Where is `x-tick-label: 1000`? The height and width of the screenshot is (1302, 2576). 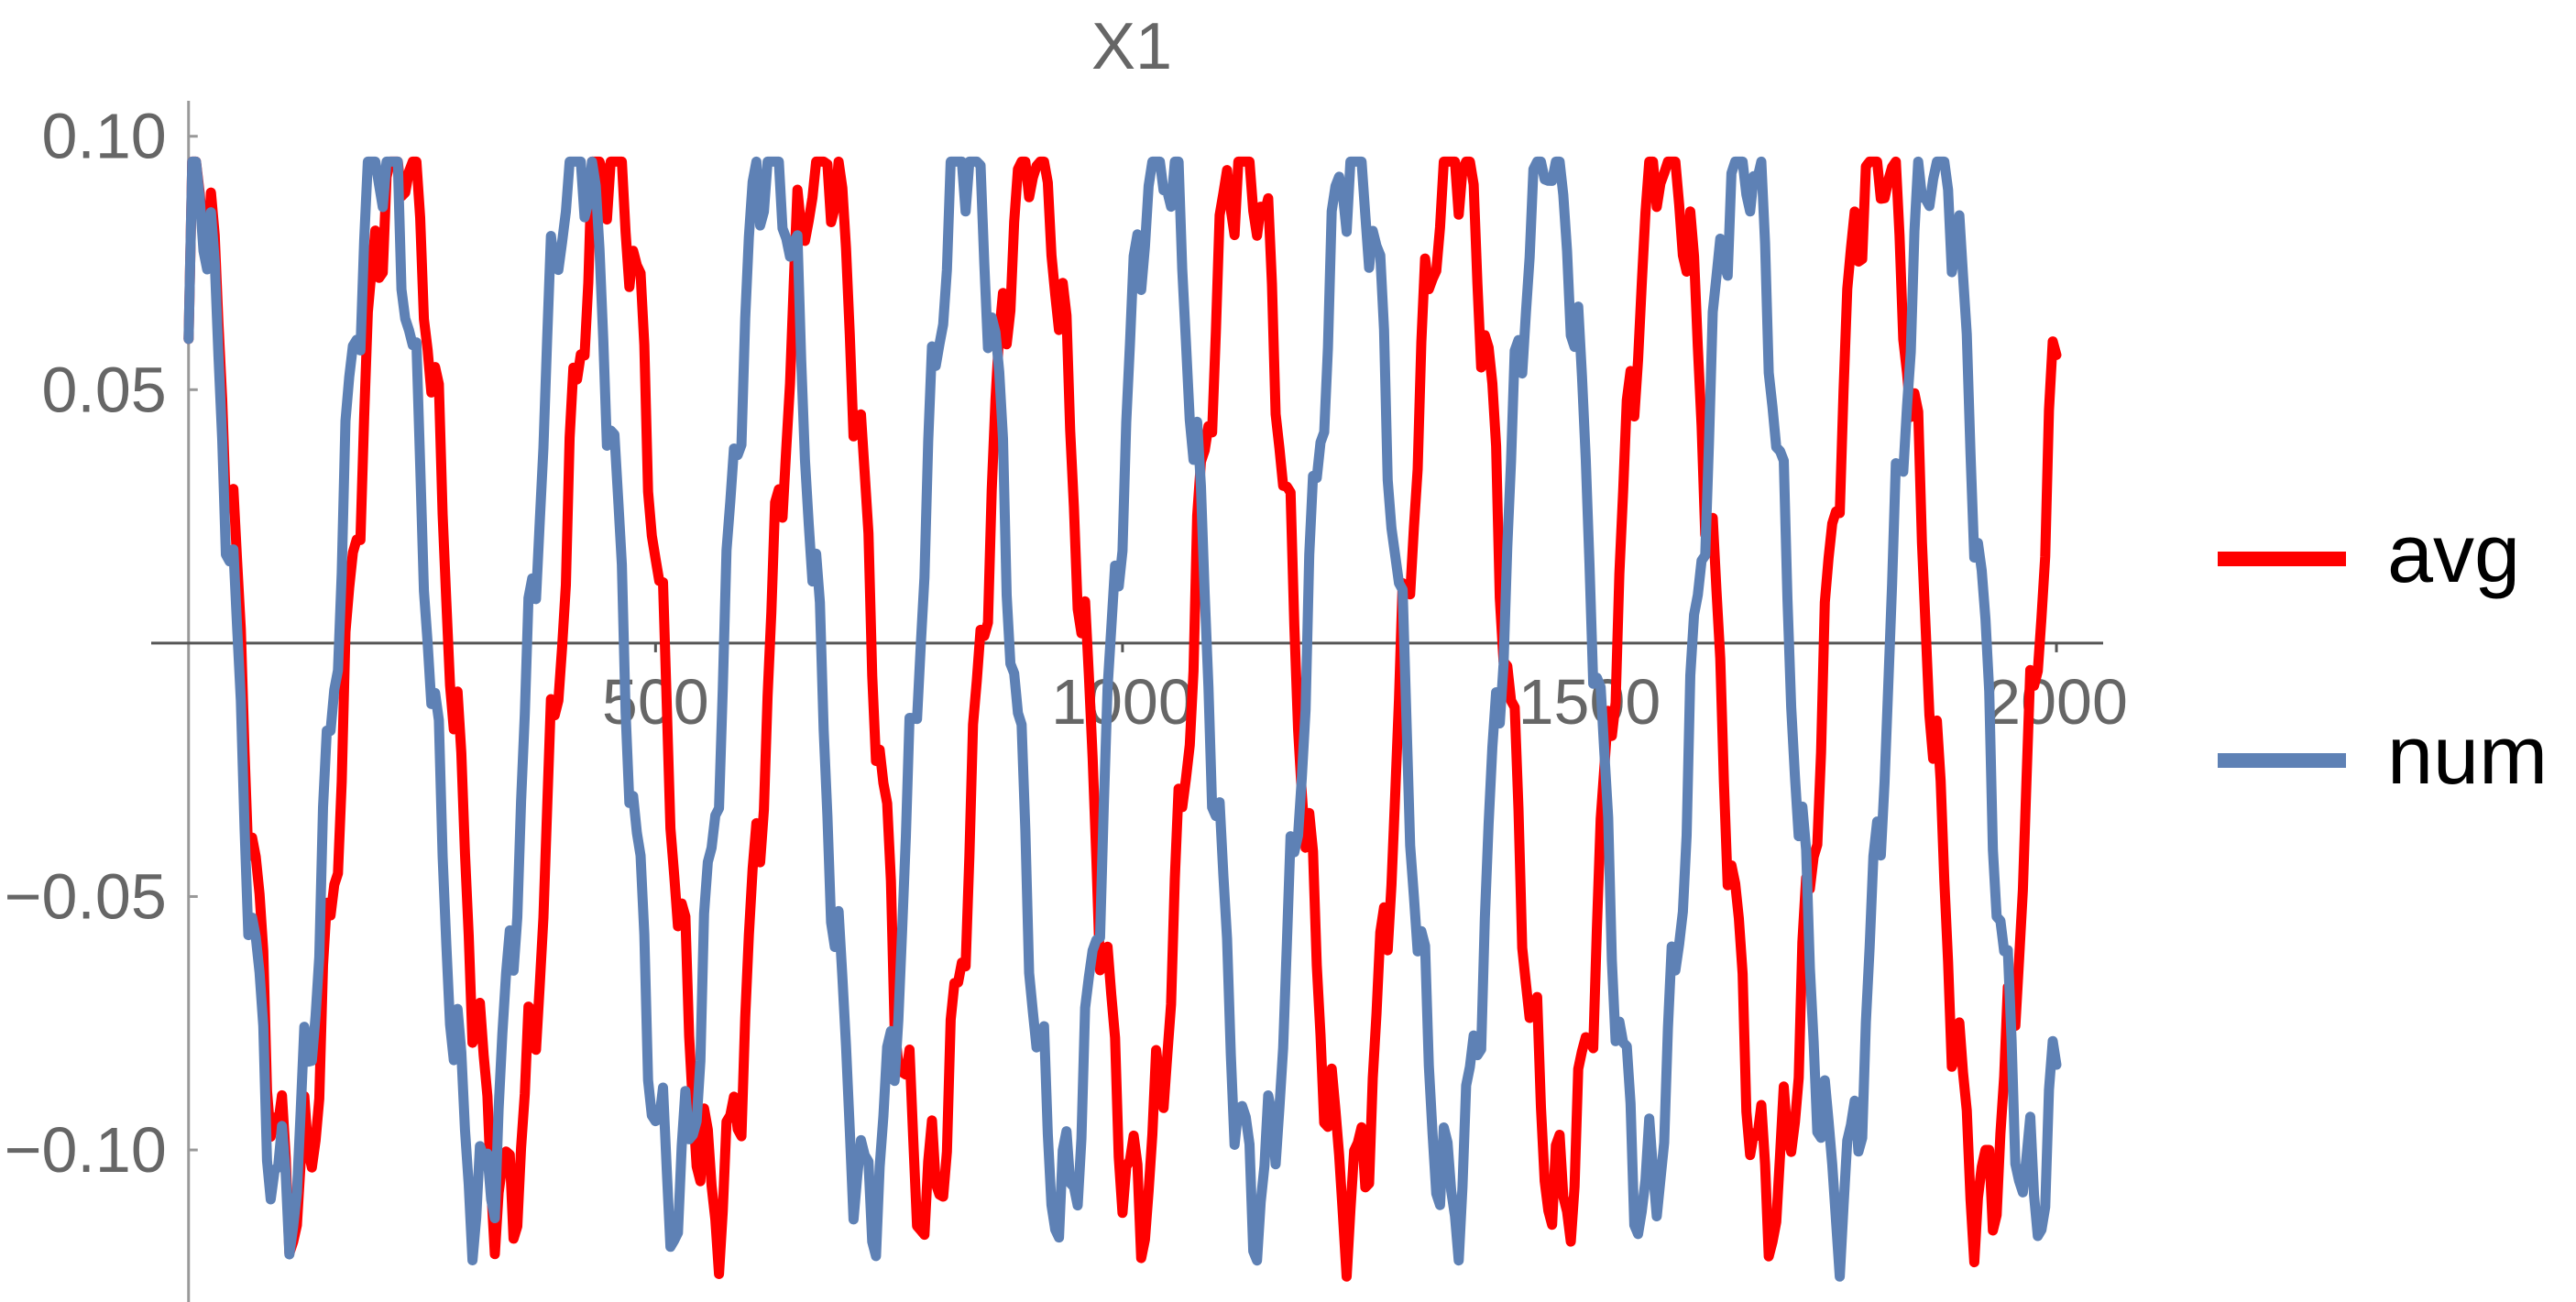 x-tick-label: 1000 is located at coordinates (1122, 702).